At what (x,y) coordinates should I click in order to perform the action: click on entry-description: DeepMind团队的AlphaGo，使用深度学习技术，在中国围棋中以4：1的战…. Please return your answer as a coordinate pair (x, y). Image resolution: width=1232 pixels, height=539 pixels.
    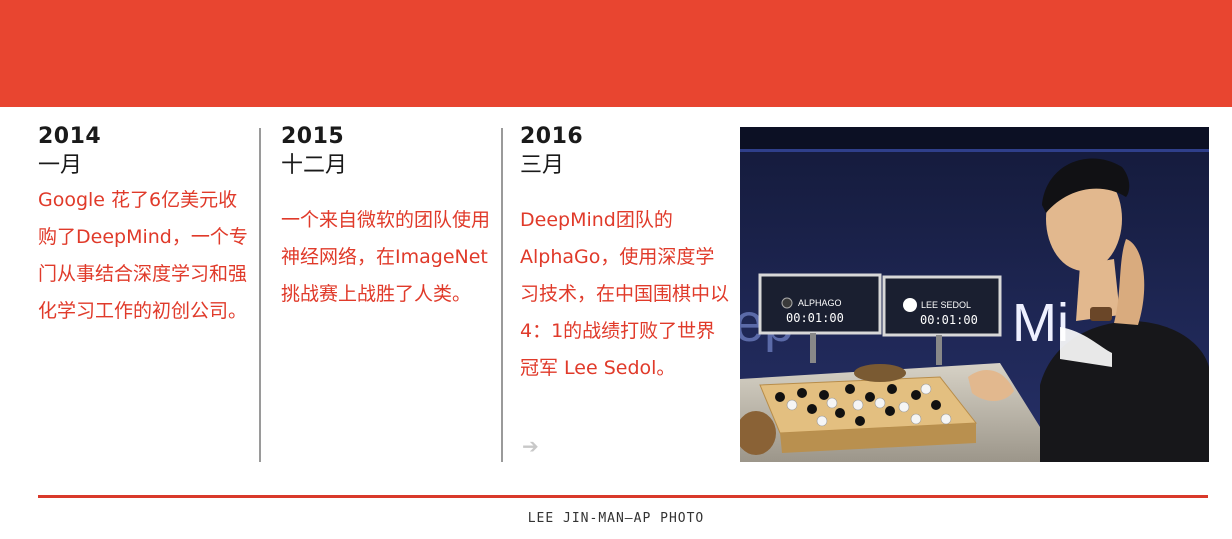
    Looking at the image, I should click on (625, 294).